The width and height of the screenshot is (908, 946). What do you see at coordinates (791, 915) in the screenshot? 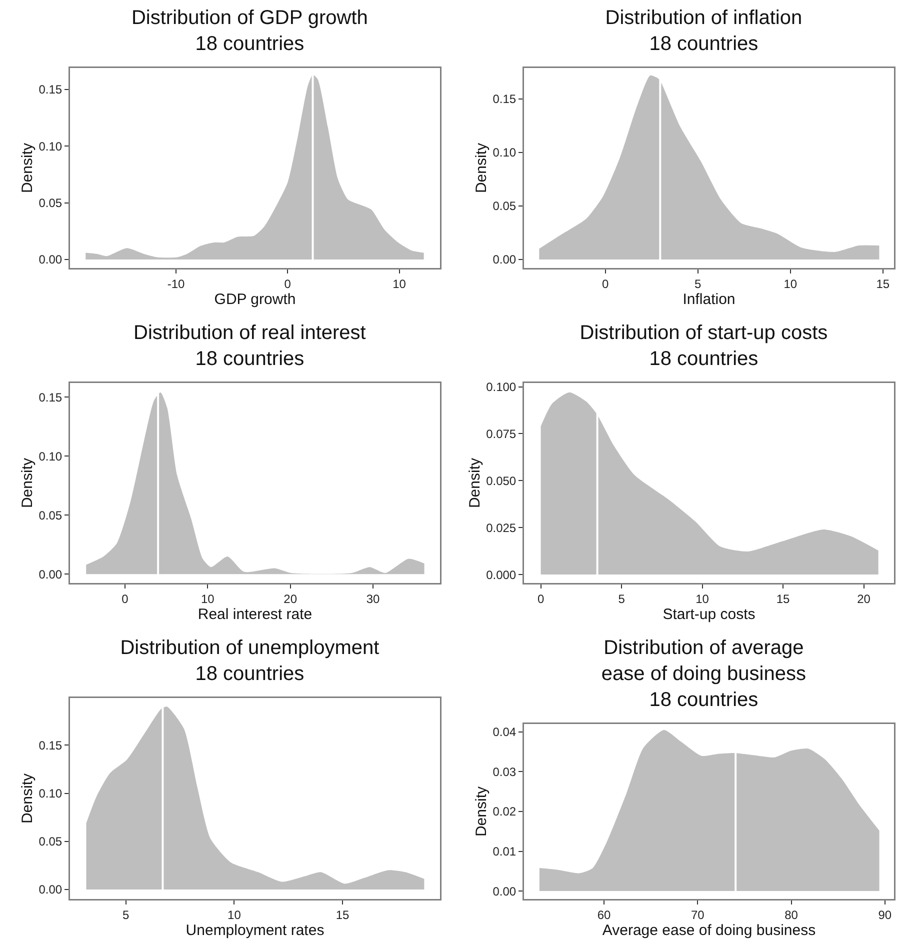
I see `x-tick-label: 80` at bounding box center [791, 915].